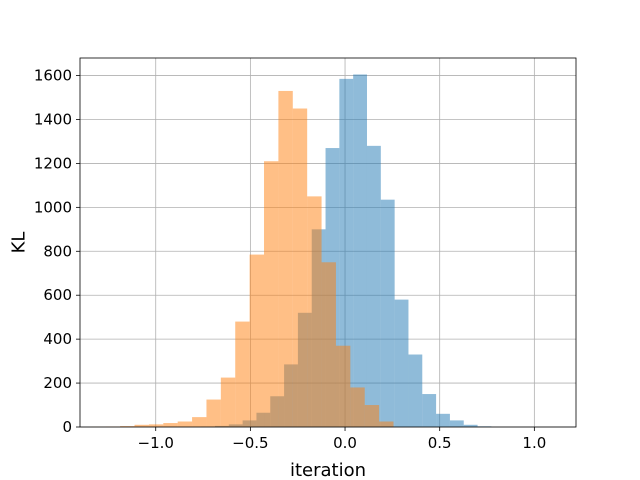  What do you see at coordinates (57, 251) in the screenshot?
I see `y-tick-label: 800` at bounding box center [57, 251].